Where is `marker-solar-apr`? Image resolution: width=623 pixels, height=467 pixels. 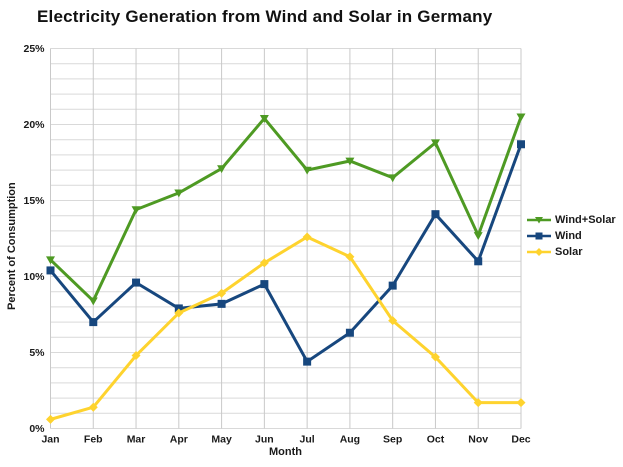
marker-solar-apr is located at coordinates (179, 313).